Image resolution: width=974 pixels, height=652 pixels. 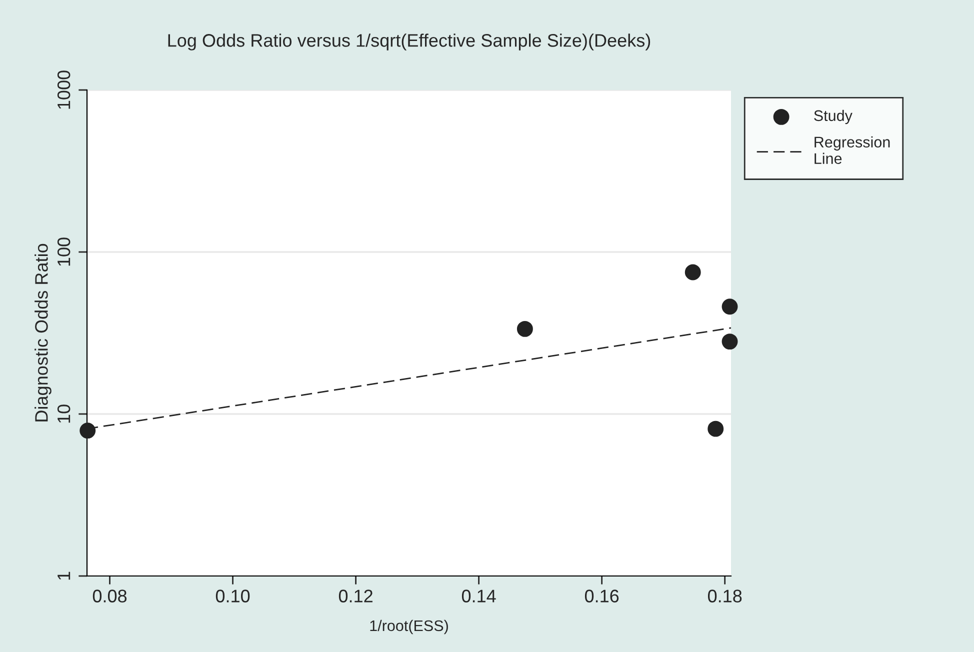 I want to click on x-tick-label: 0.10, so click(x=233, y=596).